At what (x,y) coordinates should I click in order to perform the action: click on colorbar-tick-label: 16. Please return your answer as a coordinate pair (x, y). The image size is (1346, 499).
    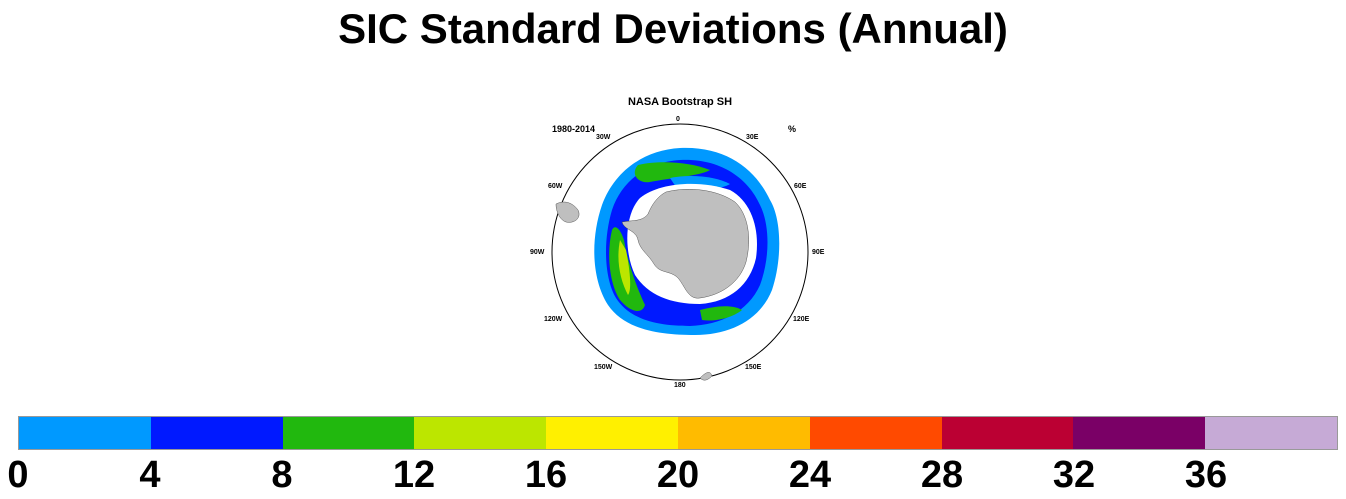
    Looking at the image, I should click on (546, 475).